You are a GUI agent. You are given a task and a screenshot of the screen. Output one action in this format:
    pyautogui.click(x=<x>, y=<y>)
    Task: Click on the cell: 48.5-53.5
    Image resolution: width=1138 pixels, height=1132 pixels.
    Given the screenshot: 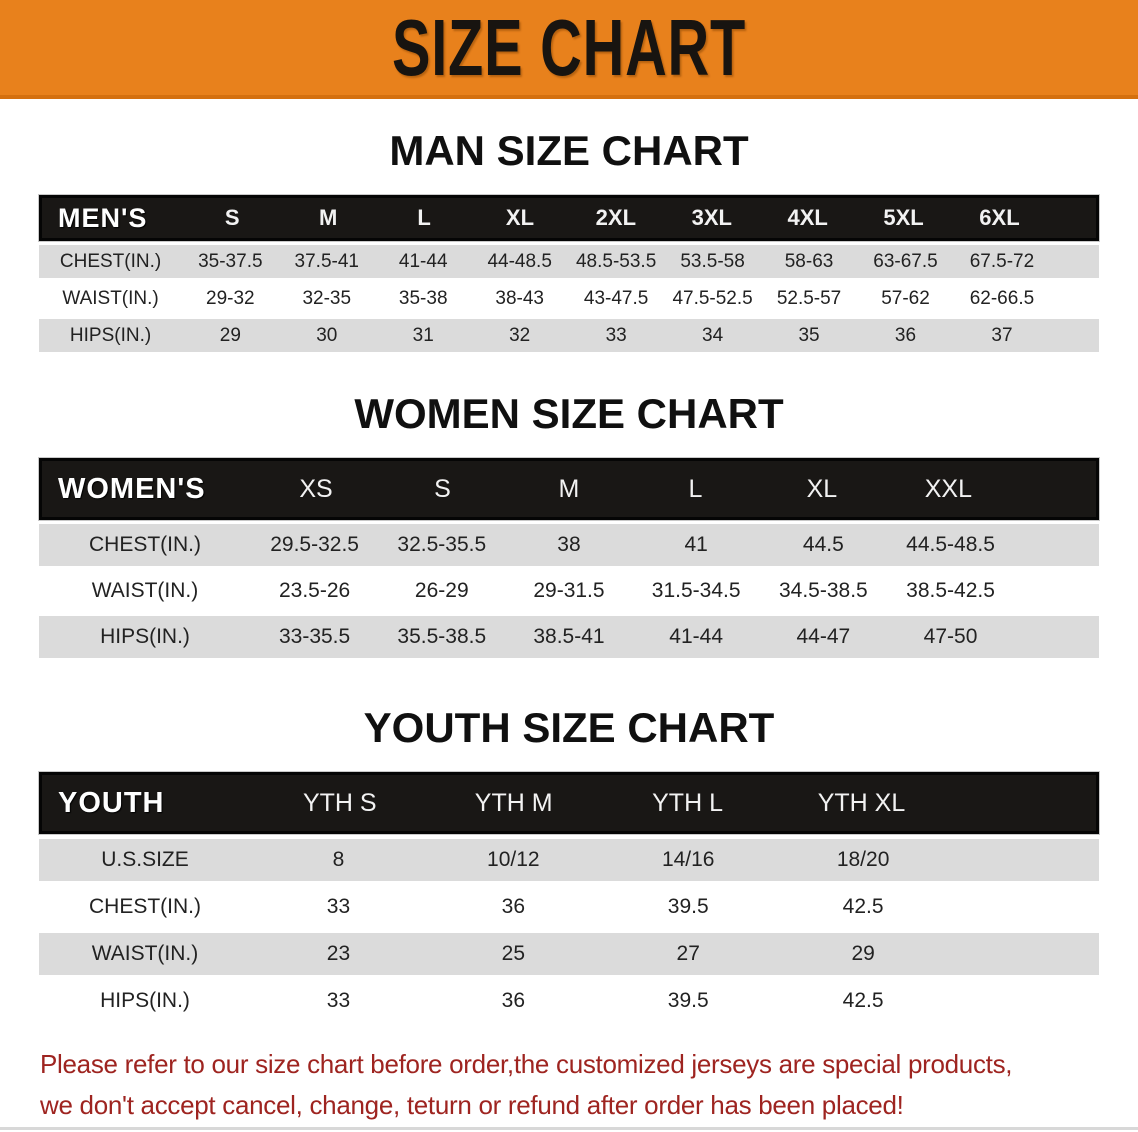 What is the action you would take?
    pyautogui.click(x=616, y=261)
    